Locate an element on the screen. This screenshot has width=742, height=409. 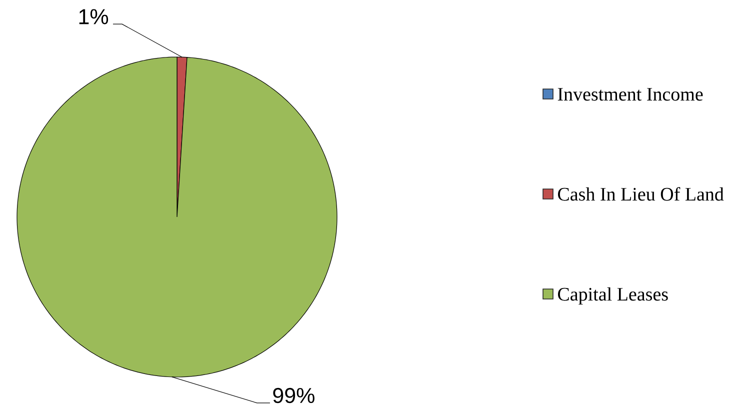
legend-label: Capital Leases is located at coordinates (613, 296).